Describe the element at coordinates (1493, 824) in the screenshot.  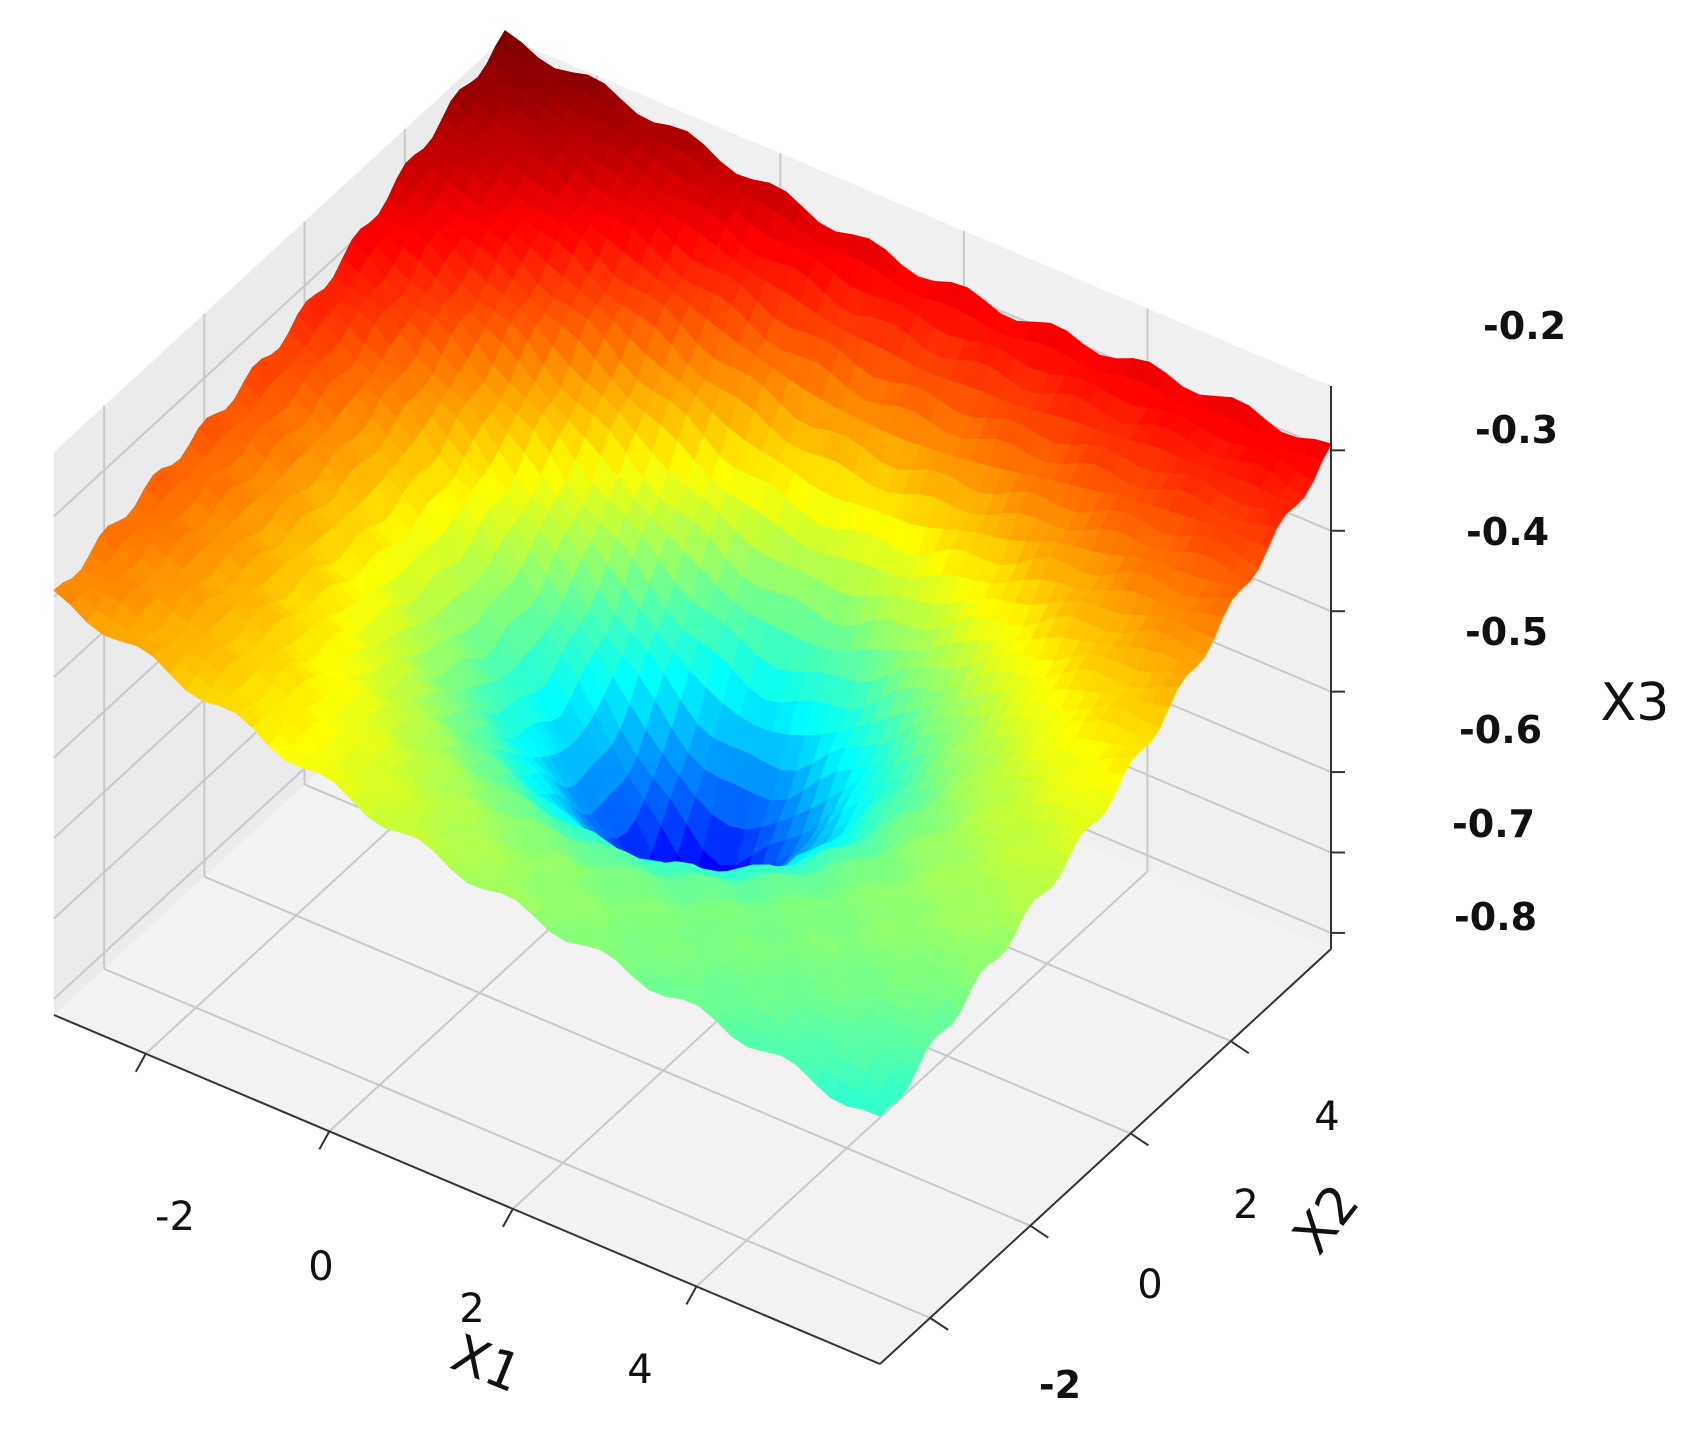
I see `z-tick-label: -0.7` at that location.